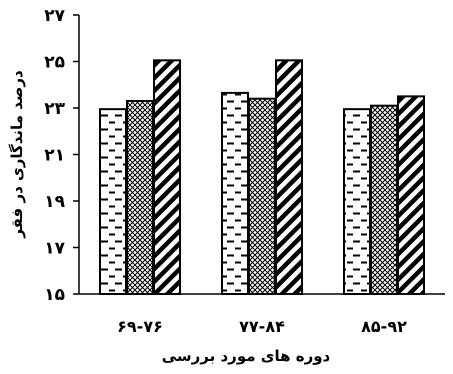 This screenshot has height=374, width=453. Describe the element at coordinates (54, 16) in the screenshot. I see `y-tick-label: ۲۷` at that location.